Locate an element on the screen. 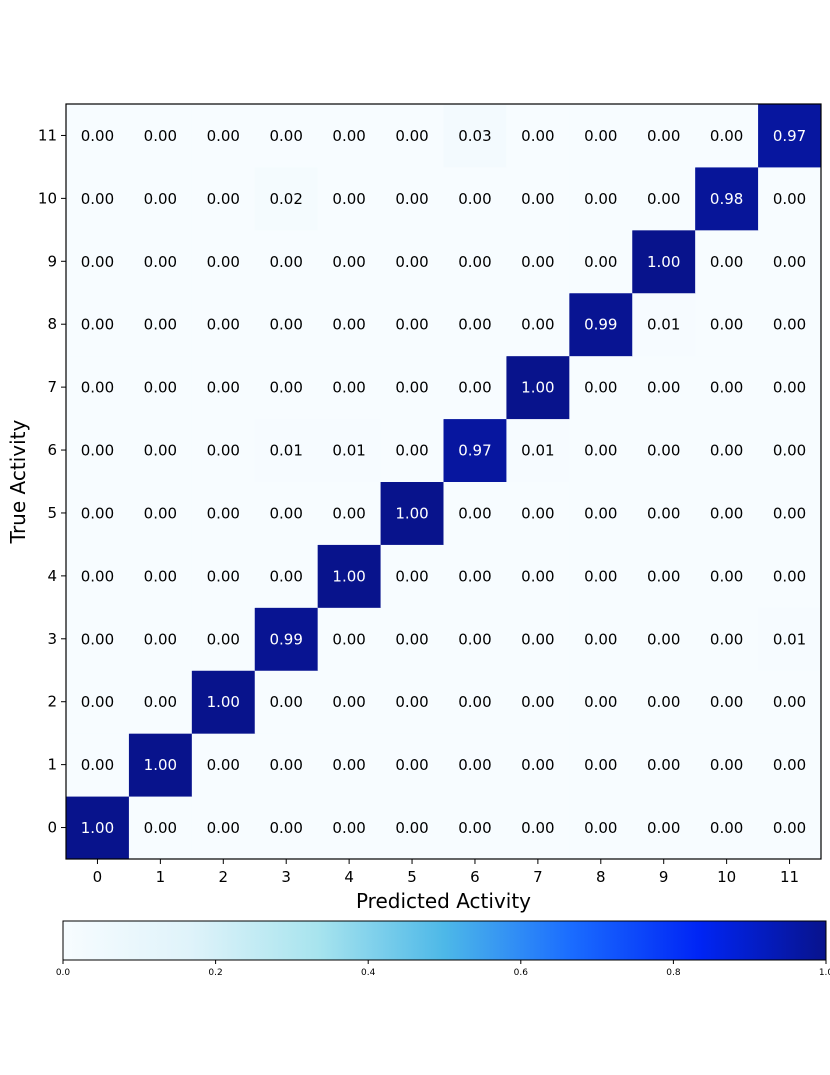 The width and height of the screenshot is (830, 1075). y-tick-label: 2 is located at coordinates (52, 702).